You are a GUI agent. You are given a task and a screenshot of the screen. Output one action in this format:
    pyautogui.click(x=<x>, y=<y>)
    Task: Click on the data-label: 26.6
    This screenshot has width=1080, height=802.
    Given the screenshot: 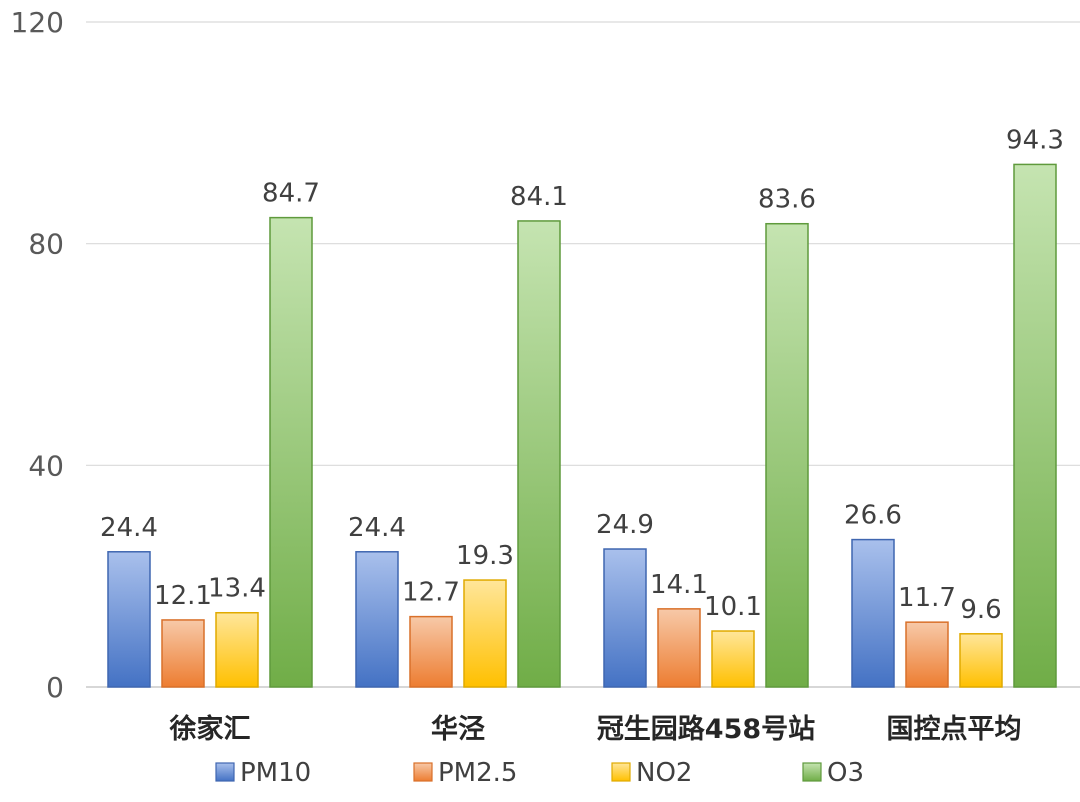 What is the action you would take?
    pyautogui.click(x=873, y=516)
    